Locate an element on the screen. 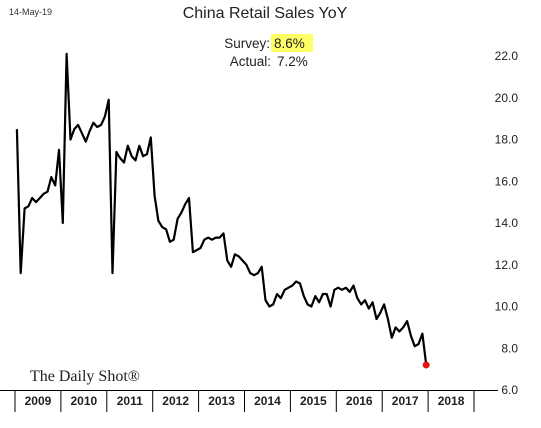  x-tick-label: 2011 is located at coordinates (130, 401).